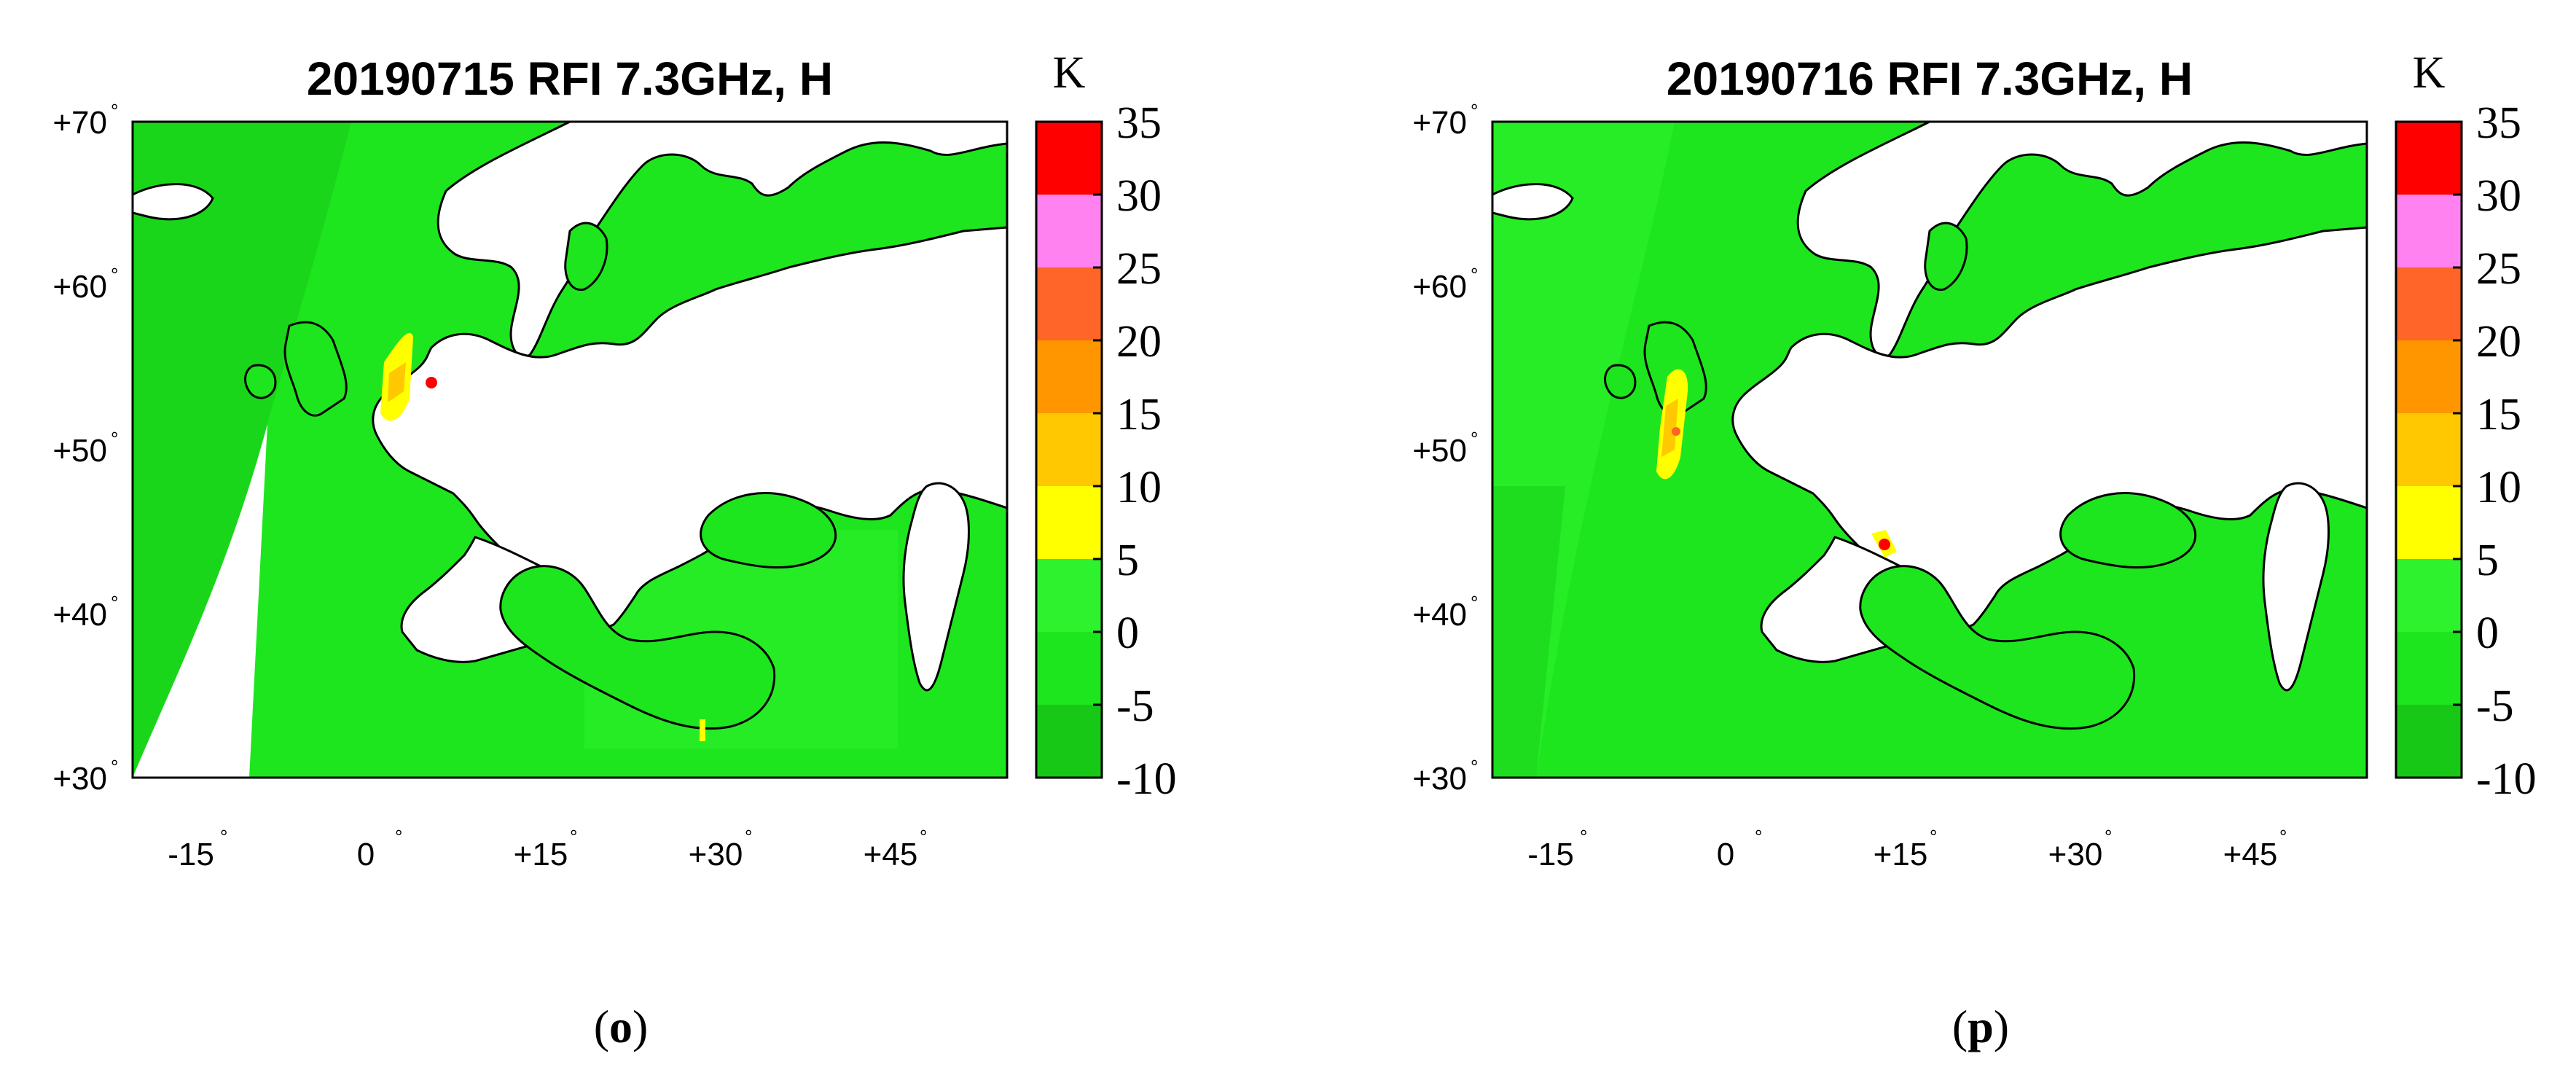  I want to click on panel-title: 20190715 RFI 7.3GHz, H, so click(570, 78).